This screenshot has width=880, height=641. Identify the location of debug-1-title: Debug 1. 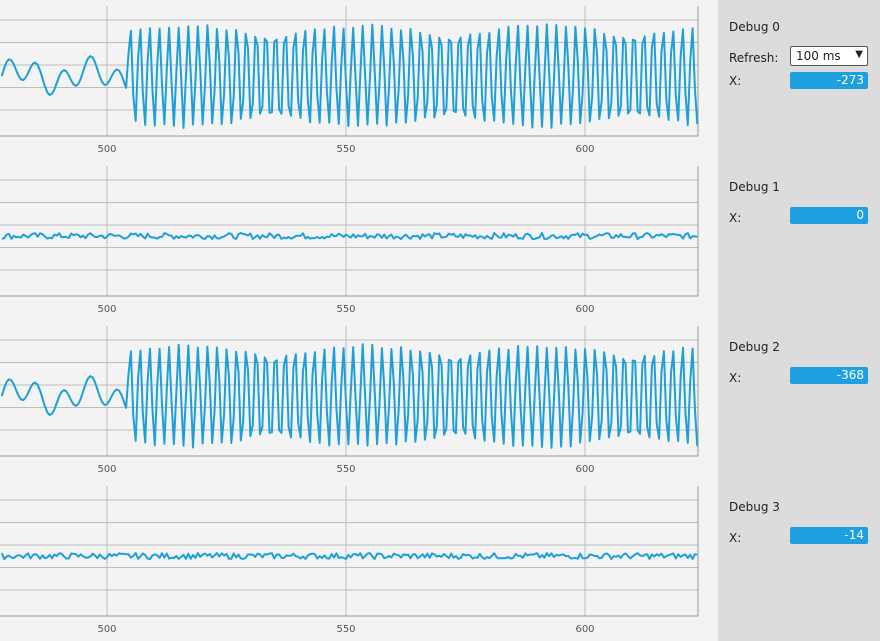
(754, 187).